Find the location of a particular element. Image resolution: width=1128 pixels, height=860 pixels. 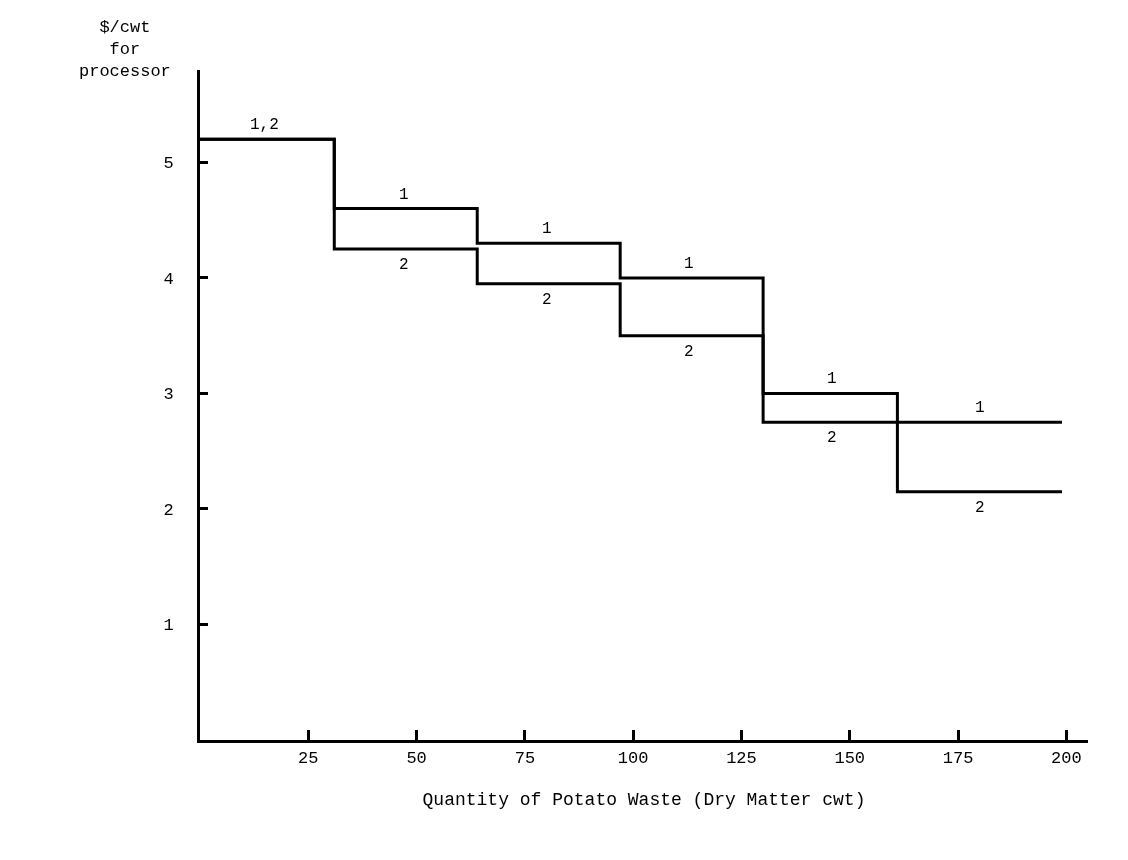

x-tick-label: 175 is located at coordinates (958, 759).